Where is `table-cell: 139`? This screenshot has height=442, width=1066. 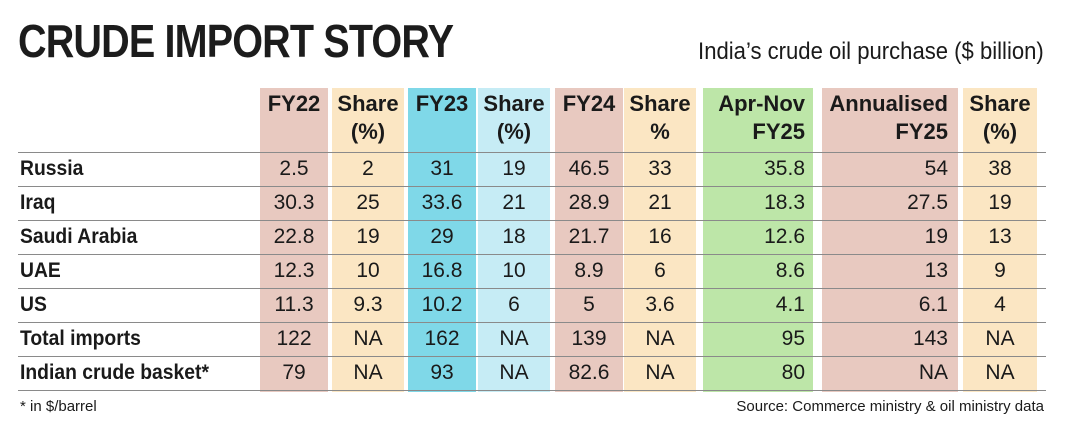 table-cell: 139 is located at coordinates (589, 338).